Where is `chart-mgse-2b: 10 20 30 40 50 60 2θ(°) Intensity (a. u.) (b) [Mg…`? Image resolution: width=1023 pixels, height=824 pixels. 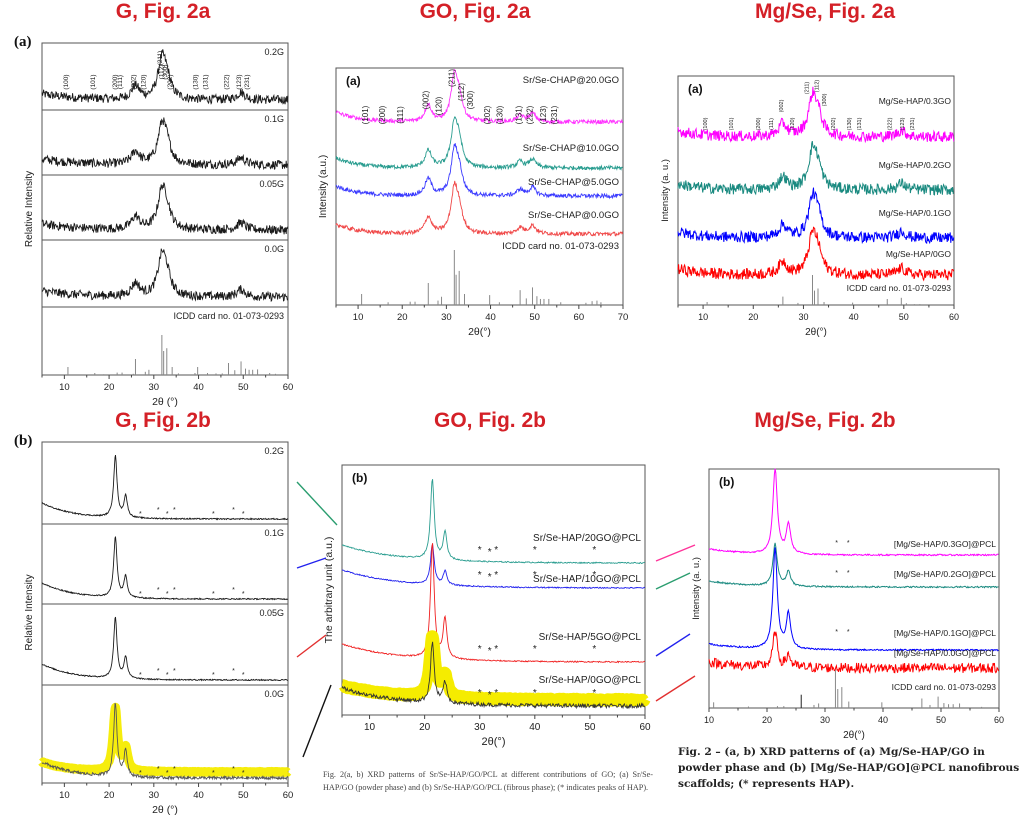 chart-mgse-2b: 10 20 30 40 50 60 2θ(°) Intensity (a. u.) (b) [Mg… is located at coordinates (847, 604).